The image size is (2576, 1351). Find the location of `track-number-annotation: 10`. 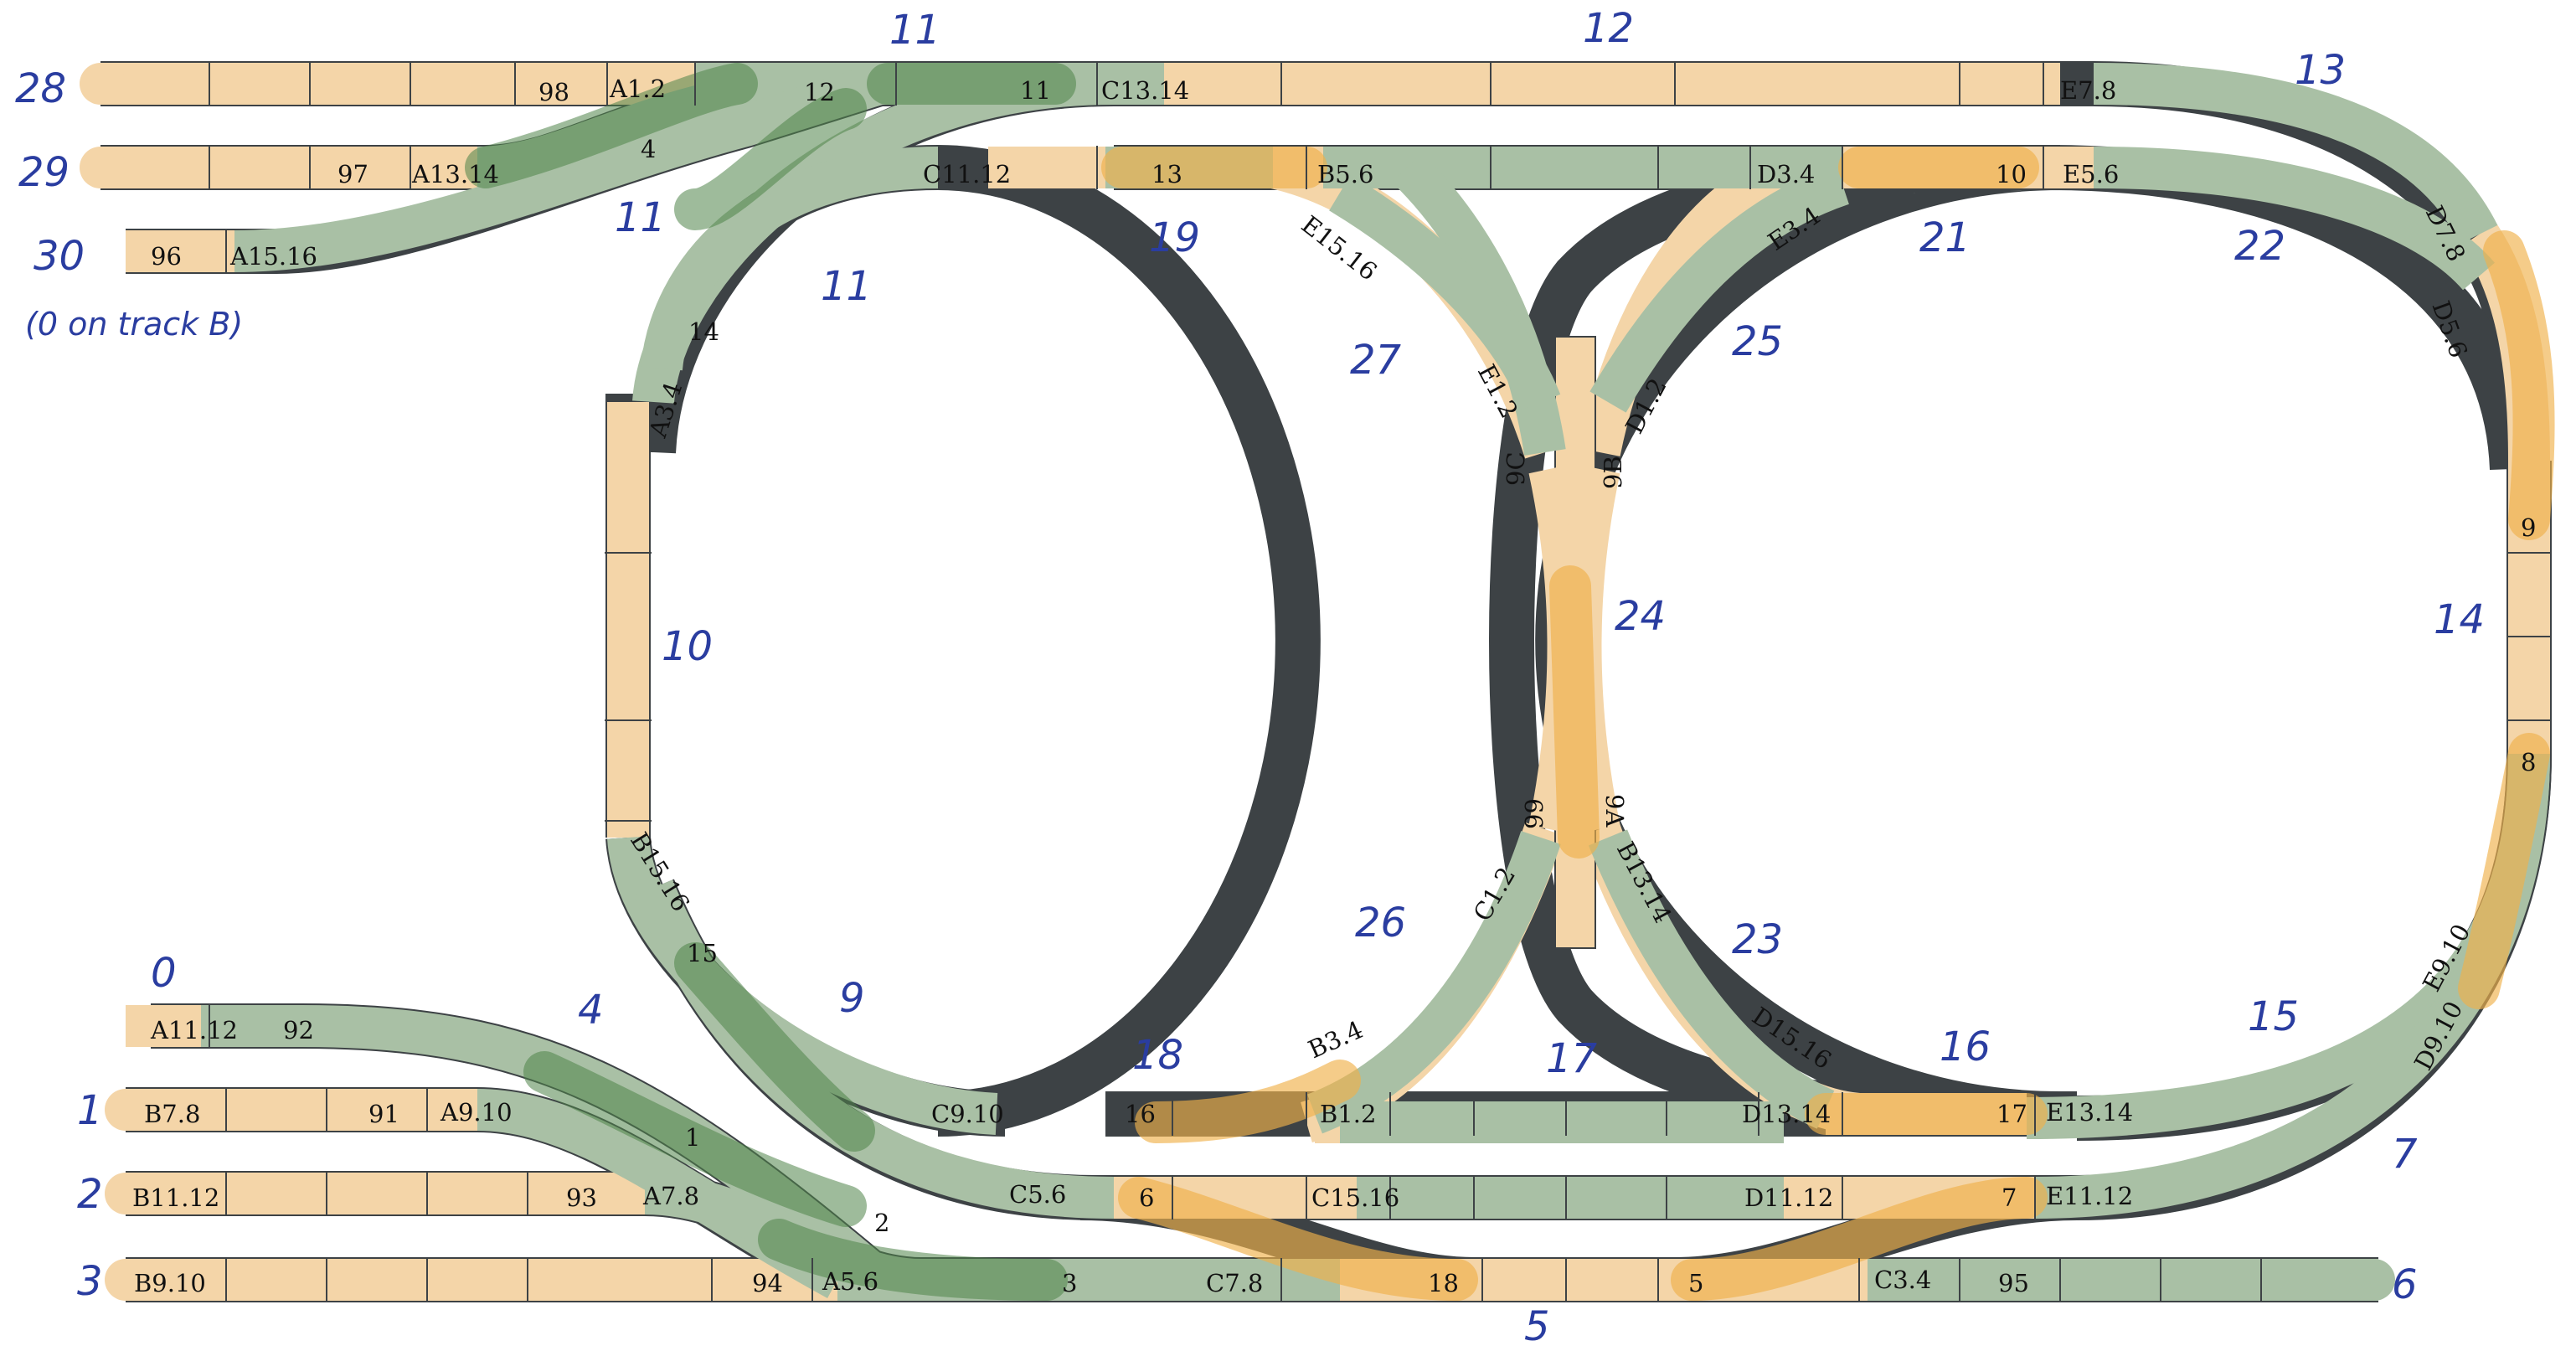

track-number-annotation: 10 is located at coordinates (687, 646).